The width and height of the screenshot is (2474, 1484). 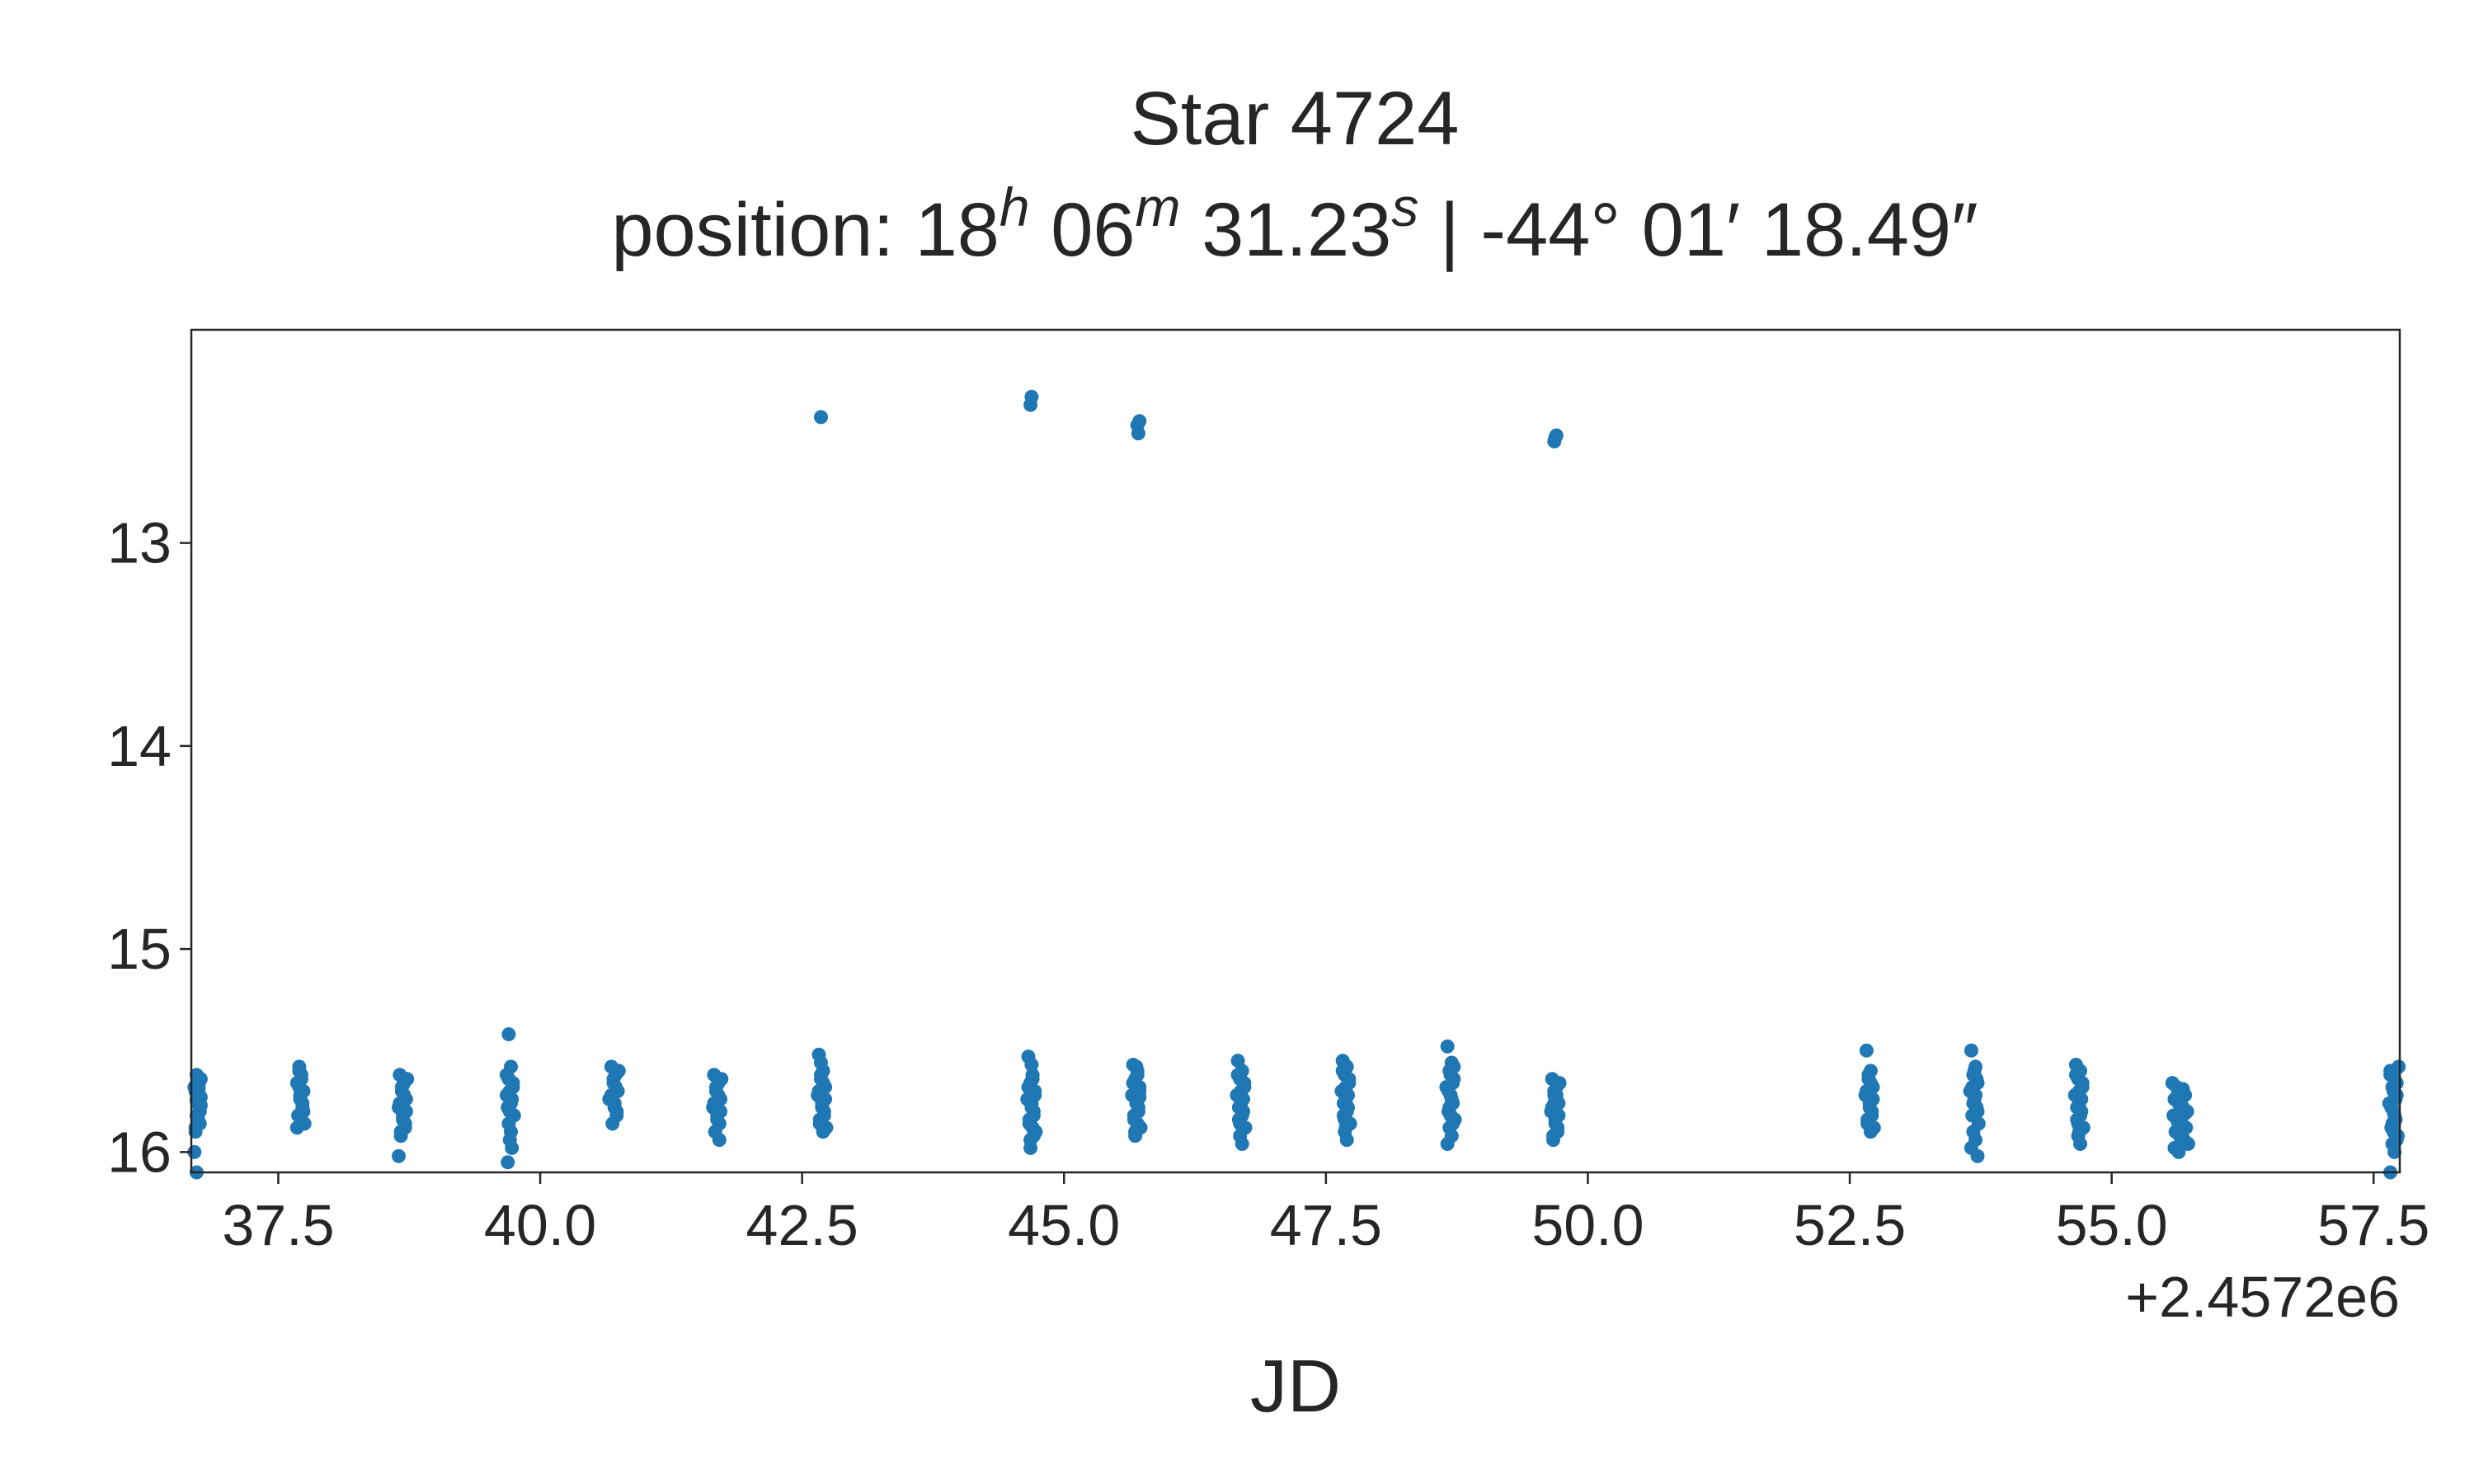 What do you see at coordinates (1295, 119) in the screenshot?
I see `chart-title: Star 4724` at bounding box center [1295, 119].